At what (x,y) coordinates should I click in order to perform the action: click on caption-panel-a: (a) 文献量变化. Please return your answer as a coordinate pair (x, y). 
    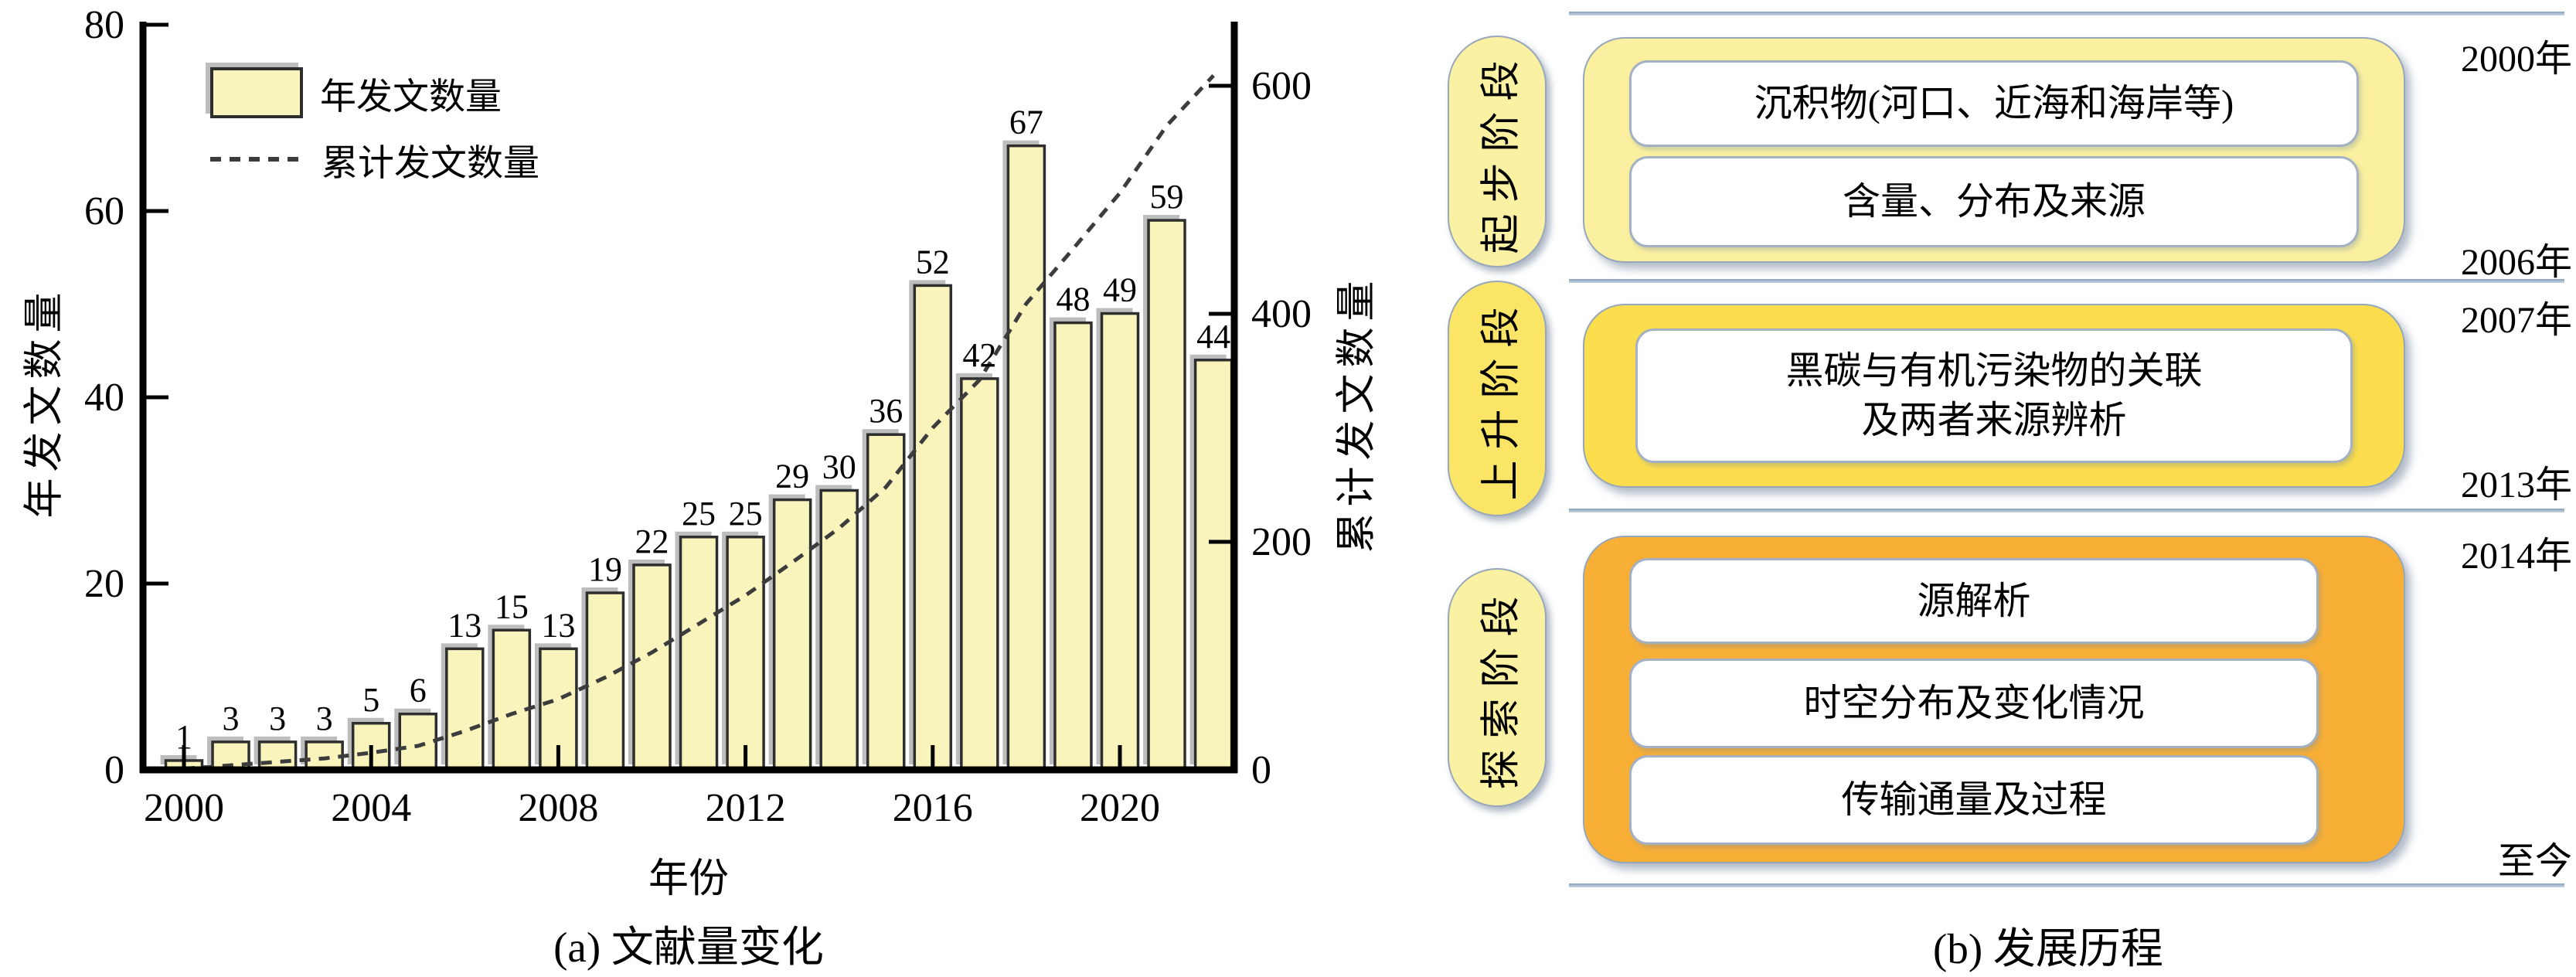
    Looking at the image, I should click on (688, 947).